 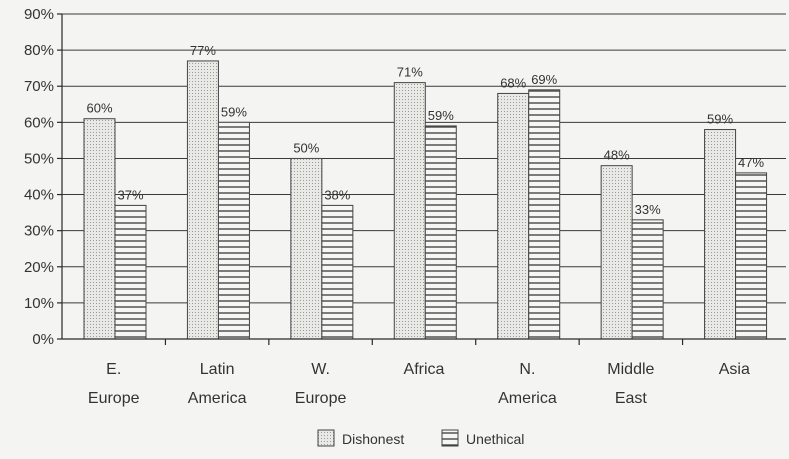 What do you see at coordinates (631, 398) in the screenshot?
I see `category-label: East` at bounding box center [631, 398].